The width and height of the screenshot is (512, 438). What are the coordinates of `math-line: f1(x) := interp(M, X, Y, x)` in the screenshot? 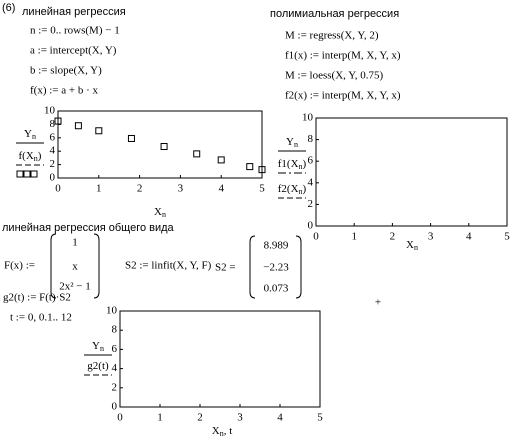 It's located at (343, 56).